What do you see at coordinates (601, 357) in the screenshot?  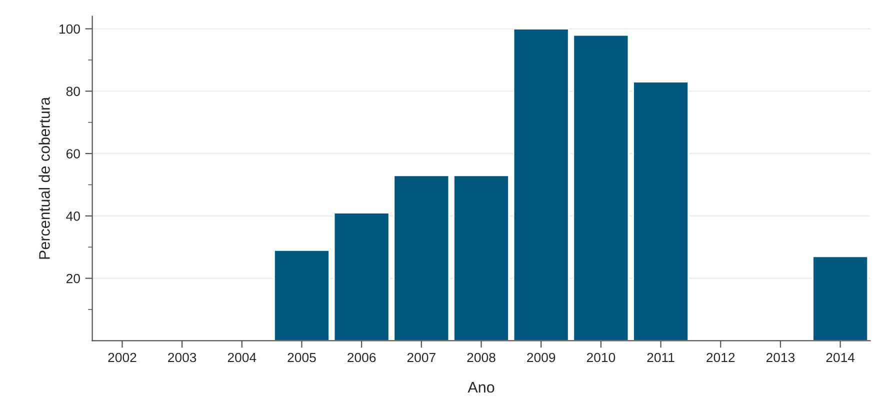 I see `x-tick-label: 2010` at bounding box center [601, 357].